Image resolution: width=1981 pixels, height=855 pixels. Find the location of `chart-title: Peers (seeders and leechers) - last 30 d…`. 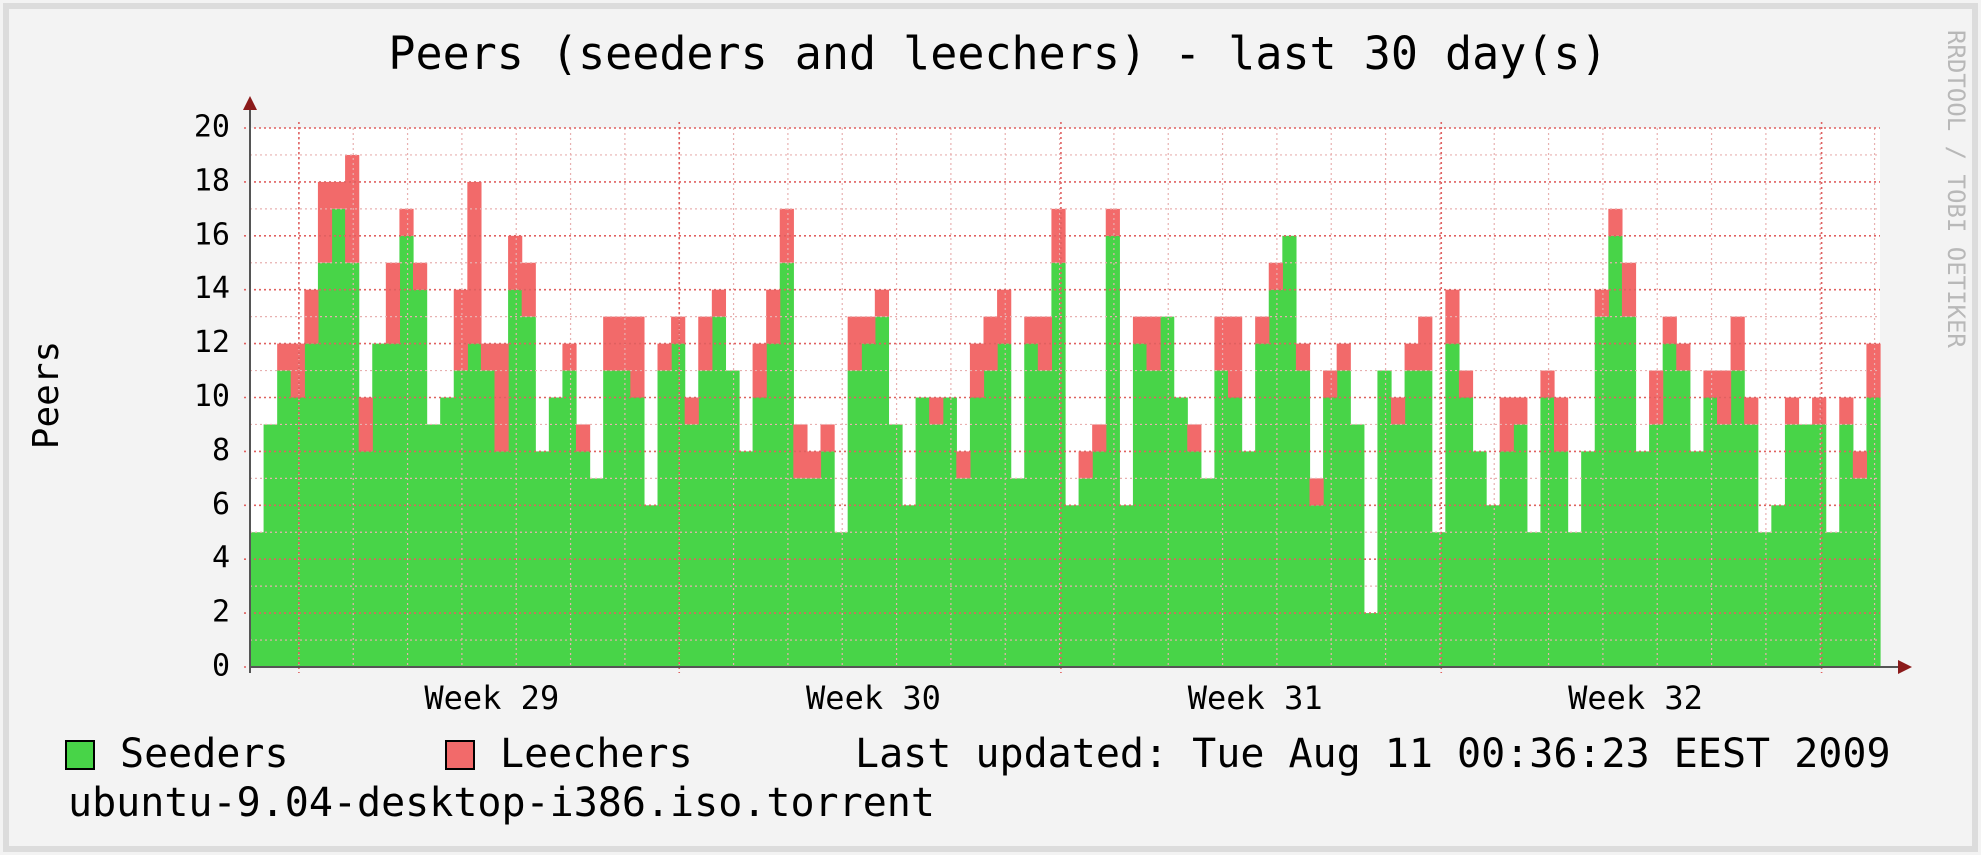

chart-title: Peers (seeders and leechers) - last 30 d… is located at coordinates (997, 53).